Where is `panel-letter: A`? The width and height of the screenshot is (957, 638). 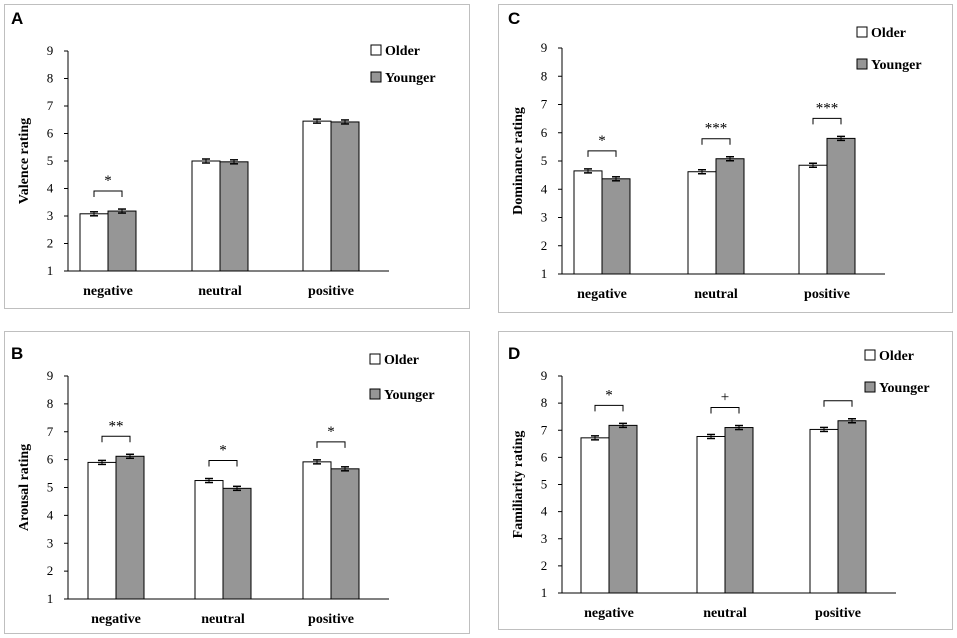 panel-letter: A is located at coordinates (17, 18).